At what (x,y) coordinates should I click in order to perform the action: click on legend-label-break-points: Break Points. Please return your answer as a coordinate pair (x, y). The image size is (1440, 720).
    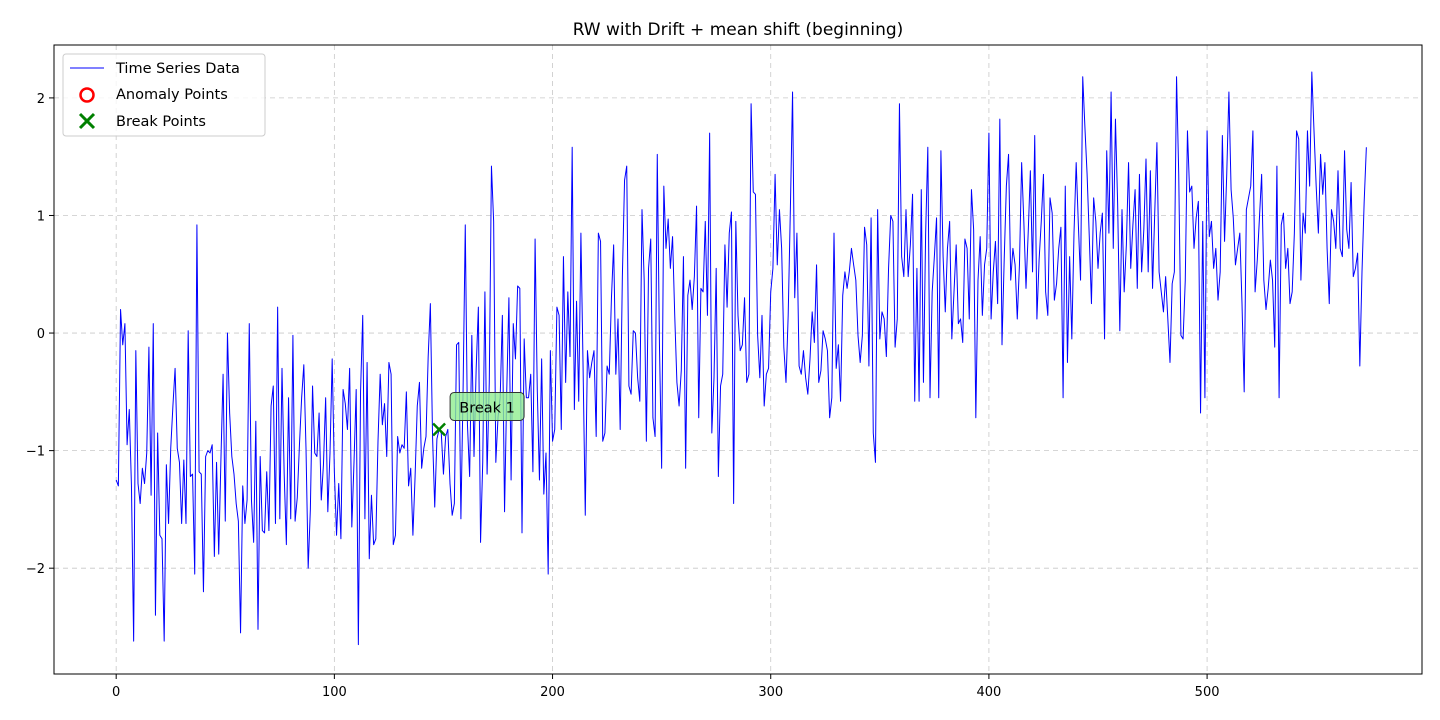
    Looking at the image, I should click on (161, 122).